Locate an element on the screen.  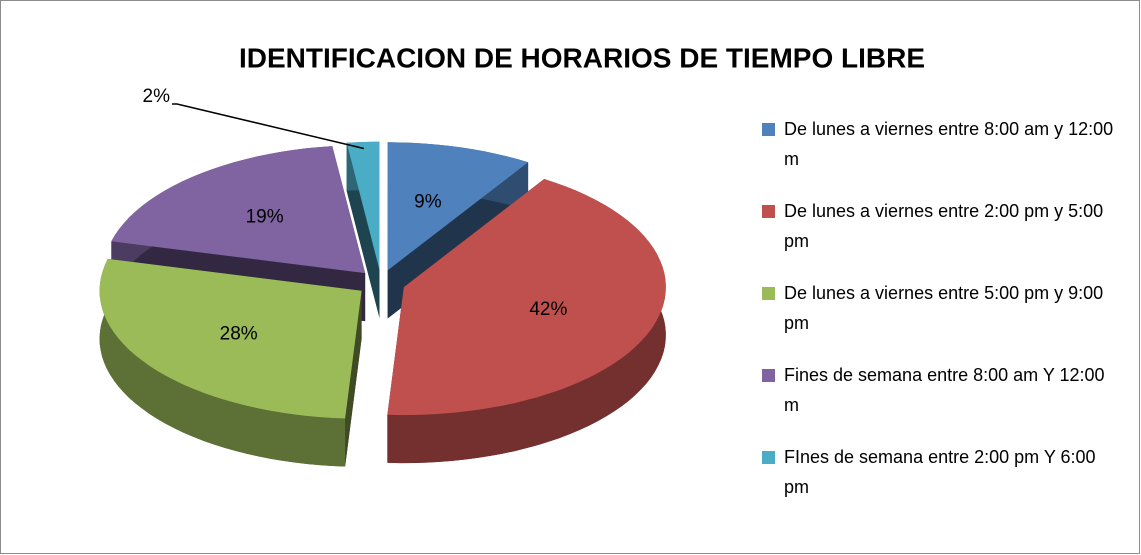
legend-item: Fines de semana entre 8:00 am Y 12:00 m is located at coordinates (947, 401).